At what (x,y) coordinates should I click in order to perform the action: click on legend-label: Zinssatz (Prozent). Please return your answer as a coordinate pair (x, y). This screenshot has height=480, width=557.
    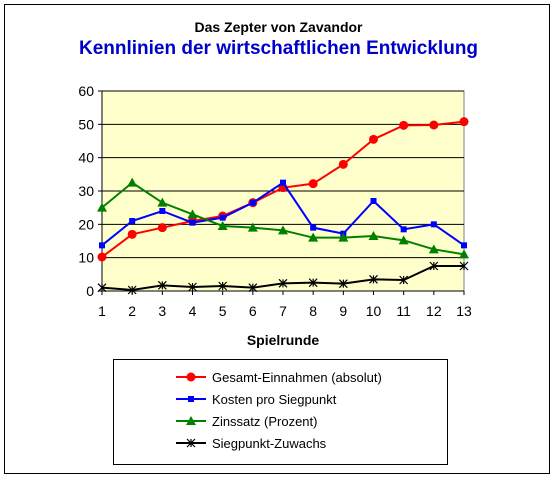
    Looking at the image, I should click on (265, 421).